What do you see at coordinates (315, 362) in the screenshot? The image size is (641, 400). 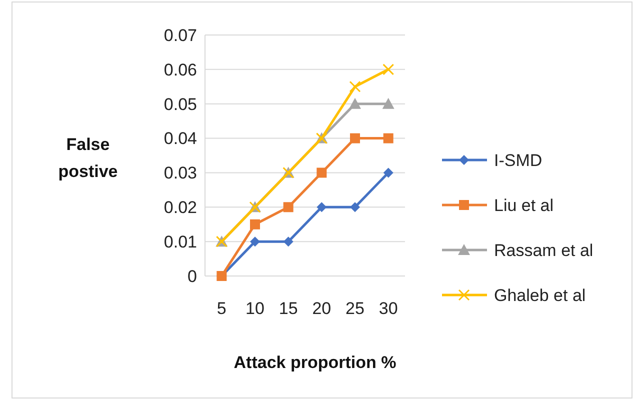 I see `x-axis-title: Attack proportion %` at bounding box center [315, 362].